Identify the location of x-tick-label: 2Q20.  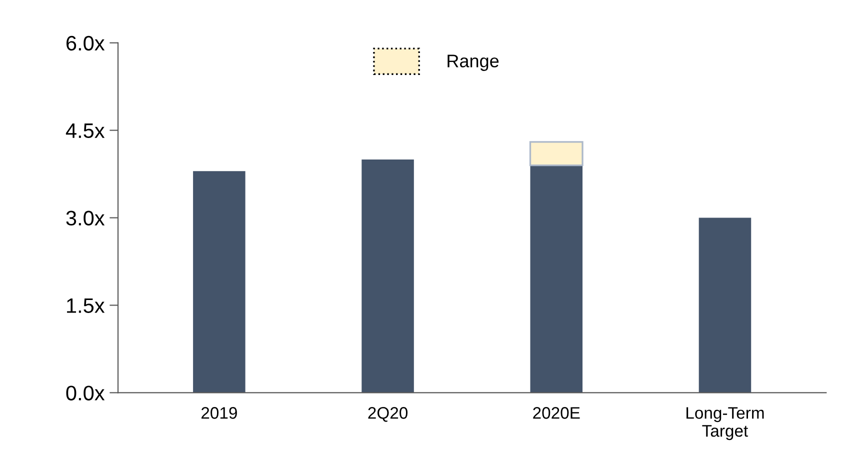
(388, 414).